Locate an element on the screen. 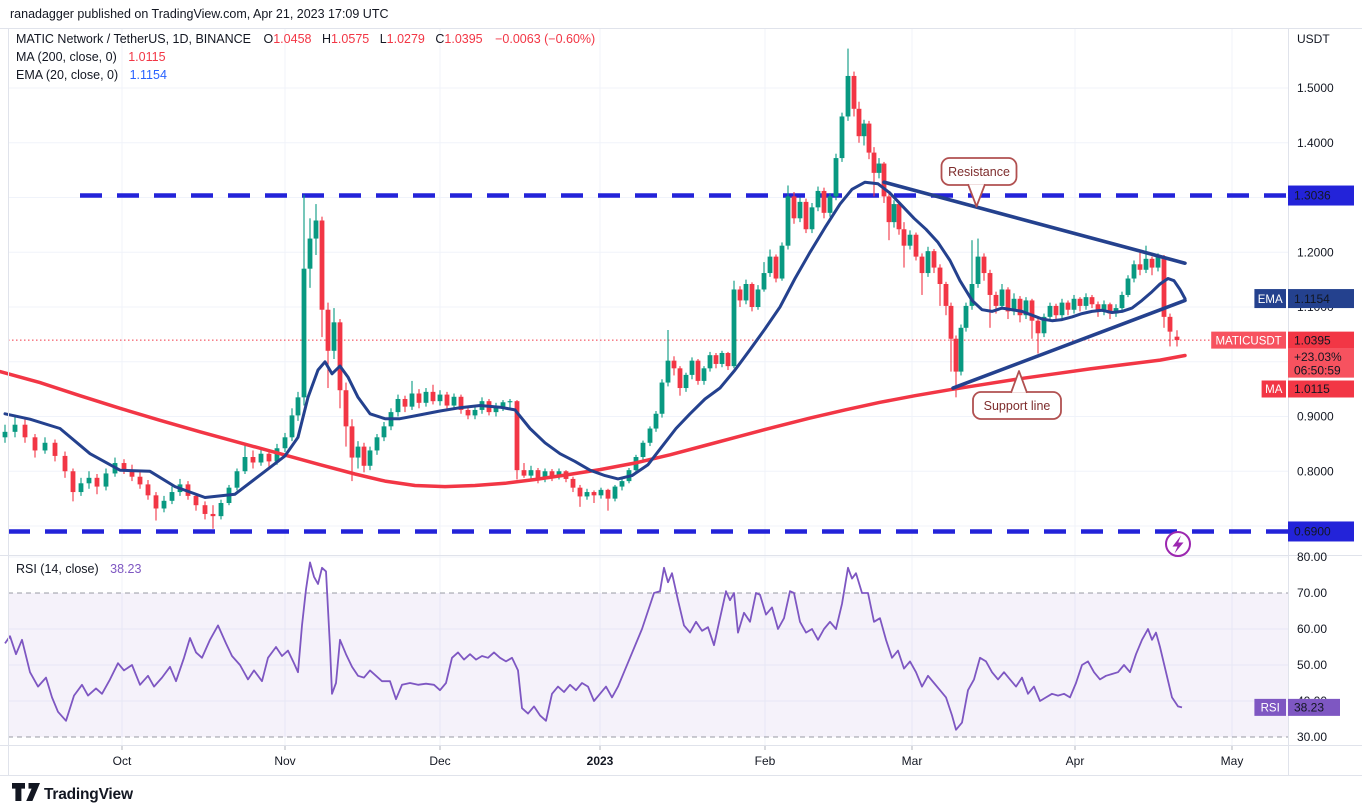 The width and height of the screenshot is (1362, 809). support-trendline is located at coordinates (1069, 344).